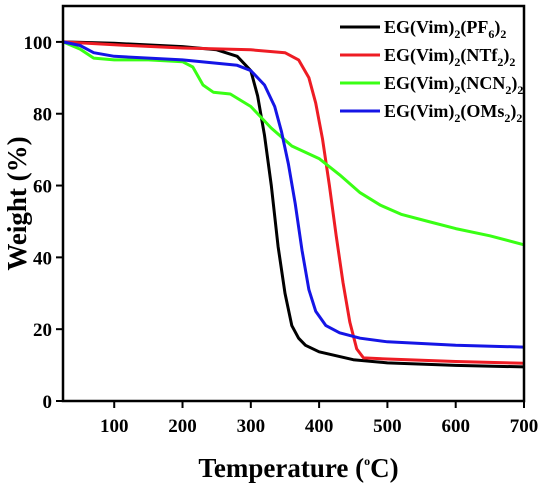 This screenshot has width=542, height=491. What do you see at coordinates (281, 468) in the screenshot?
I see `x-axis-title-main: Temperature (` at bounding box center [281, 468].